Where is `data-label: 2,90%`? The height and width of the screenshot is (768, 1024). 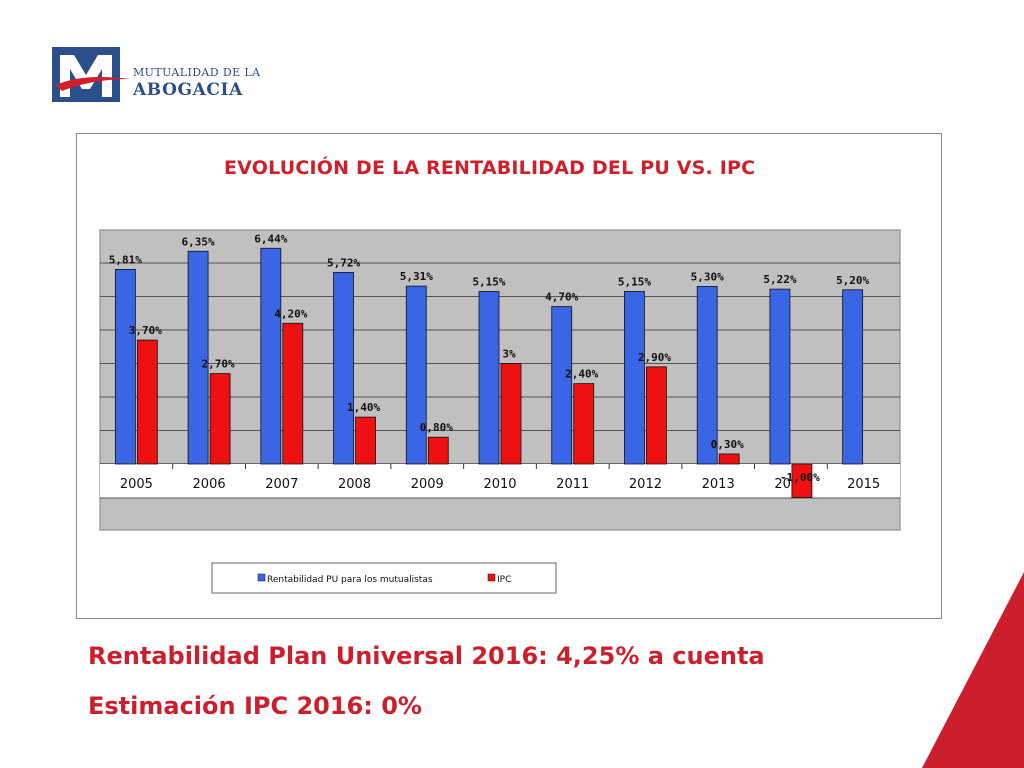 data-label: 2,90% is located at coordinates (654, 357).